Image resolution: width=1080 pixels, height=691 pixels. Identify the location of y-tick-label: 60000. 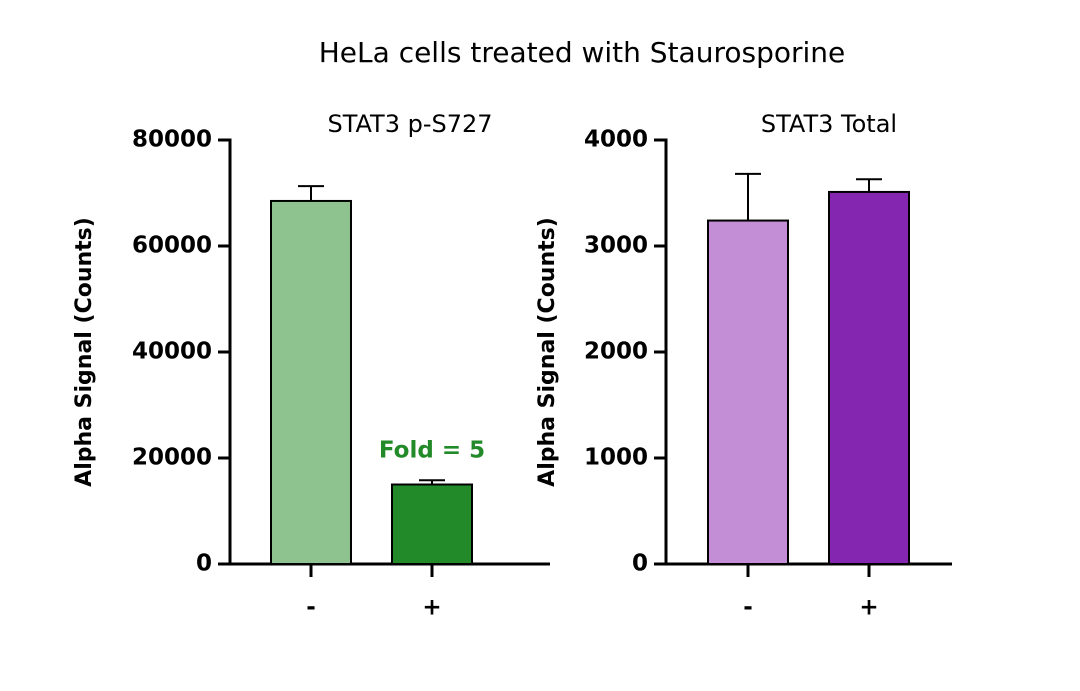
(172, 246).